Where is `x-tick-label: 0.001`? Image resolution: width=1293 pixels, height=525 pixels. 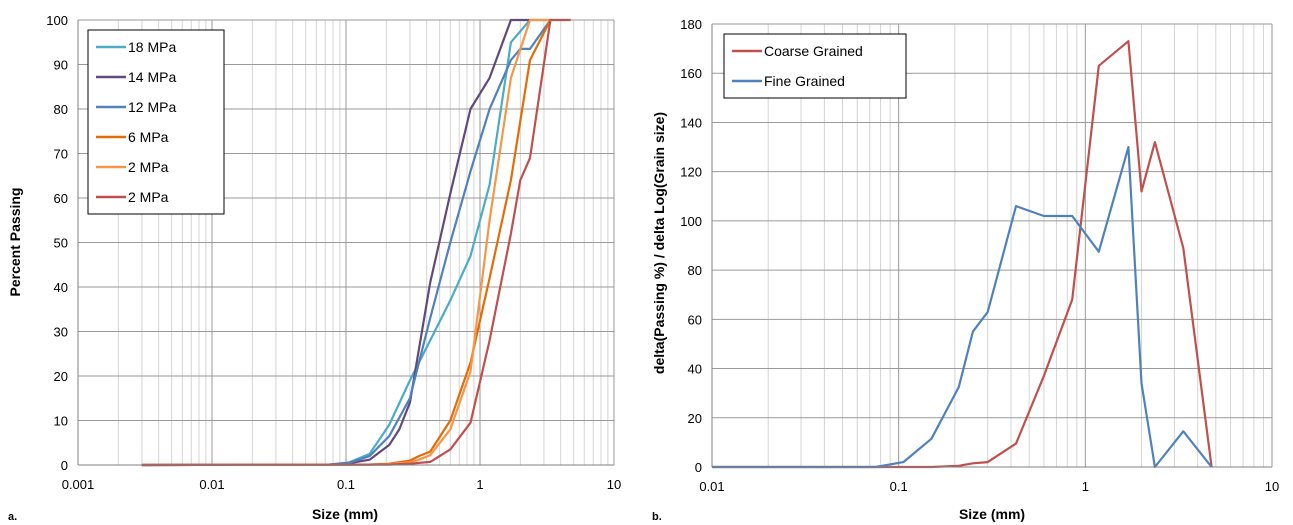
x-tick-label: 0.001 is located at coordinates (78, 484).